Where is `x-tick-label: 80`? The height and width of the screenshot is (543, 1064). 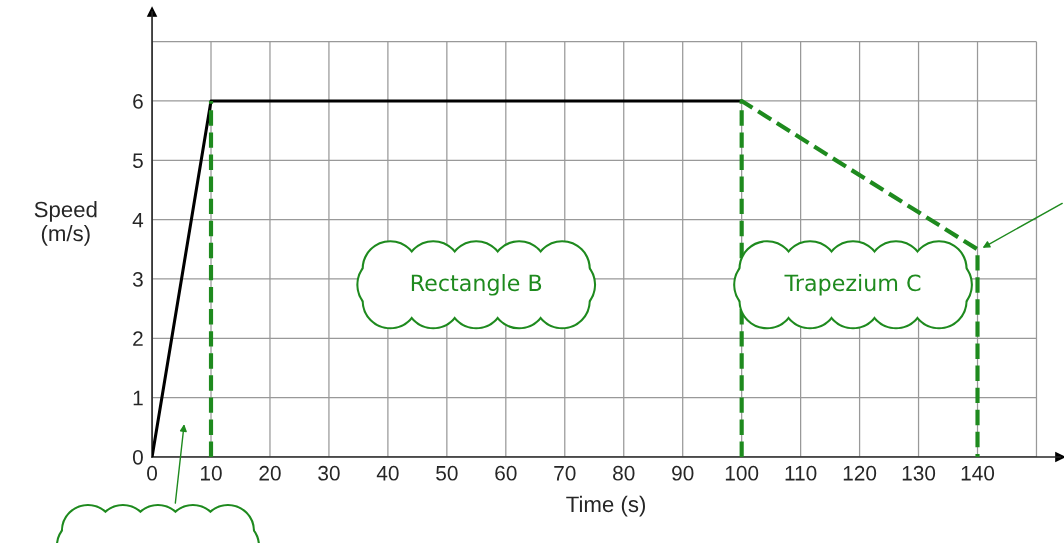
x-tick-label: 80 is located at coordinates (624, 473).